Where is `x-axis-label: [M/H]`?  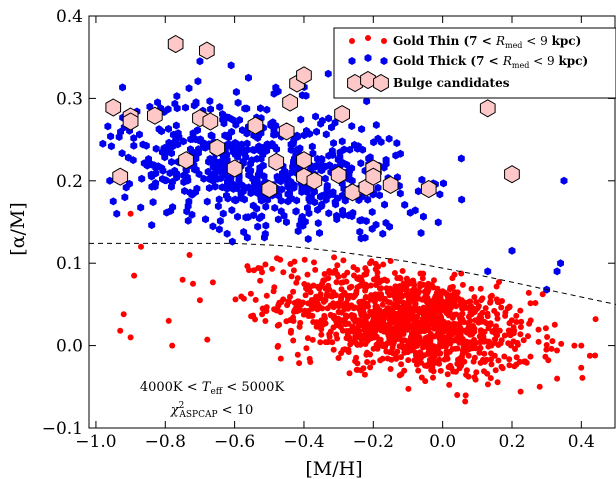 x-axis-label: [M/H] is located at coordinates (333, 468).